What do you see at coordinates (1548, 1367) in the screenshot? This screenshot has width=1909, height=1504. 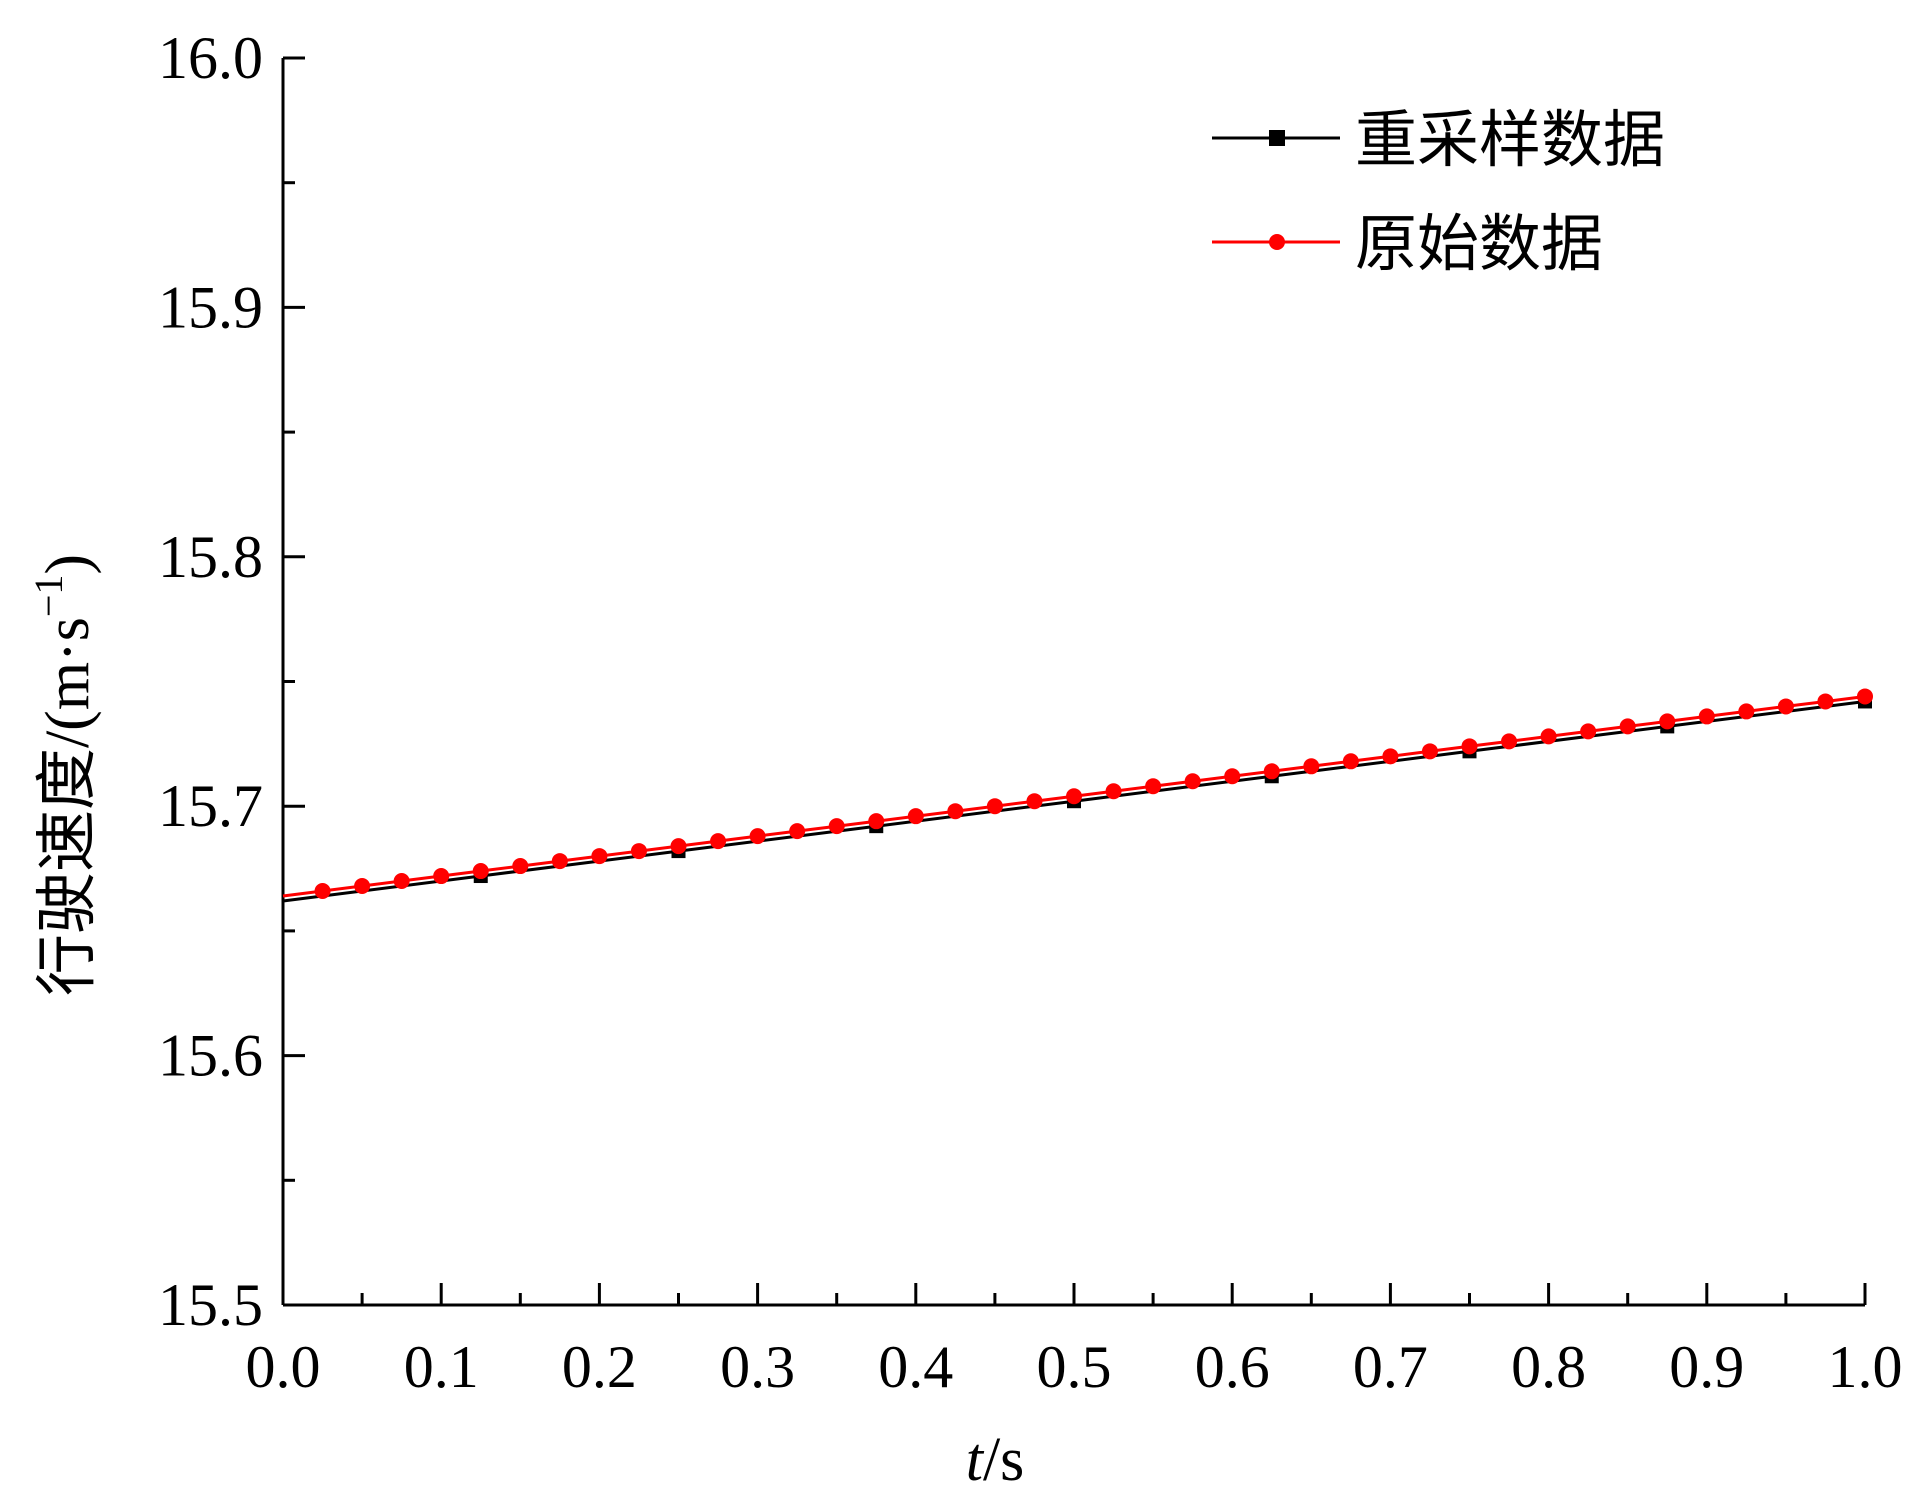 I see `x-tick-label: 0.8` at bounding box center [1548, 1367].